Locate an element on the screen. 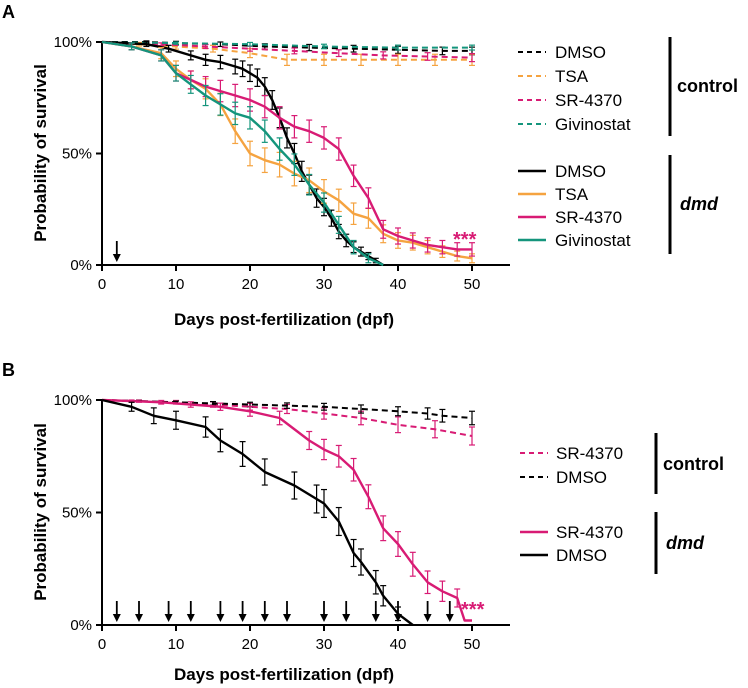 Image resolution: width=748 pixels, height=688 pixels. legend-b-control-group-label: control is located at coordinates (693, 464).